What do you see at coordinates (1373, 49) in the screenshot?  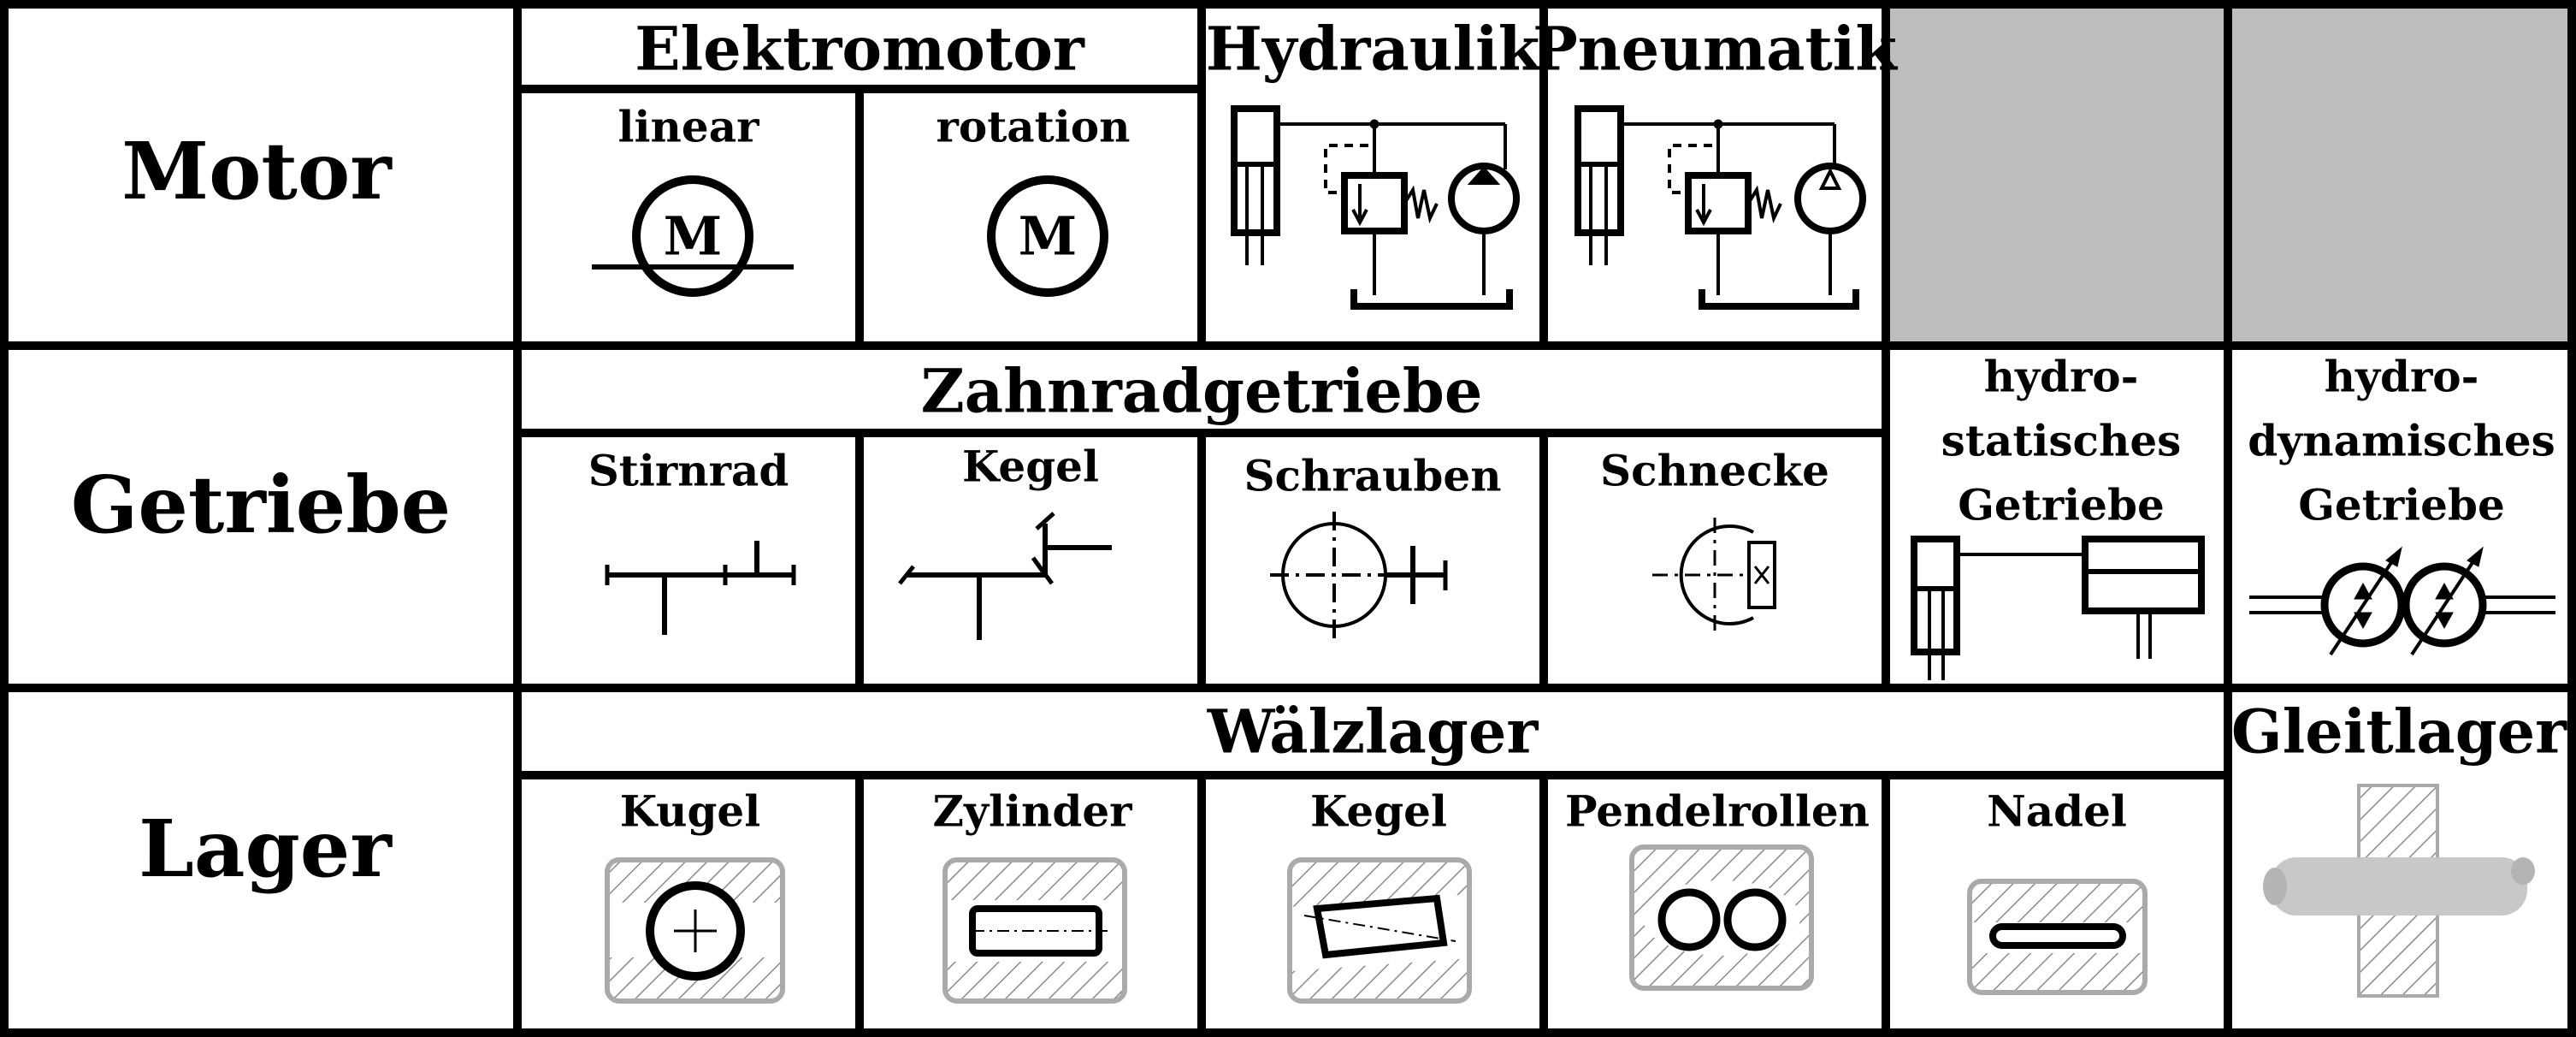 I see `label-hydraulik: Hydraulik` at bounding box center [1373, 49].